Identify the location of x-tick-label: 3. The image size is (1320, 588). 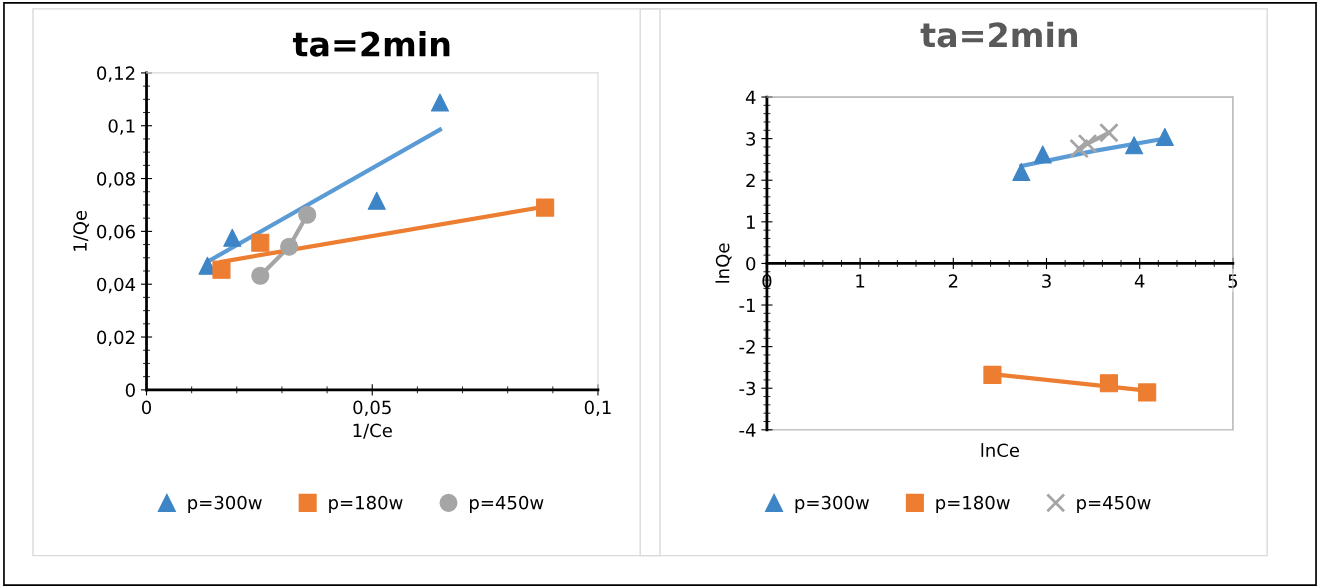
(1046, 281).